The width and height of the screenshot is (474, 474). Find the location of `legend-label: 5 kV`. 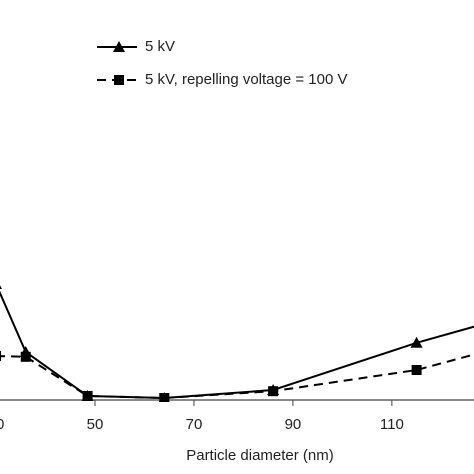

legend-label: 5 kV is located at coordinates (160, 46).